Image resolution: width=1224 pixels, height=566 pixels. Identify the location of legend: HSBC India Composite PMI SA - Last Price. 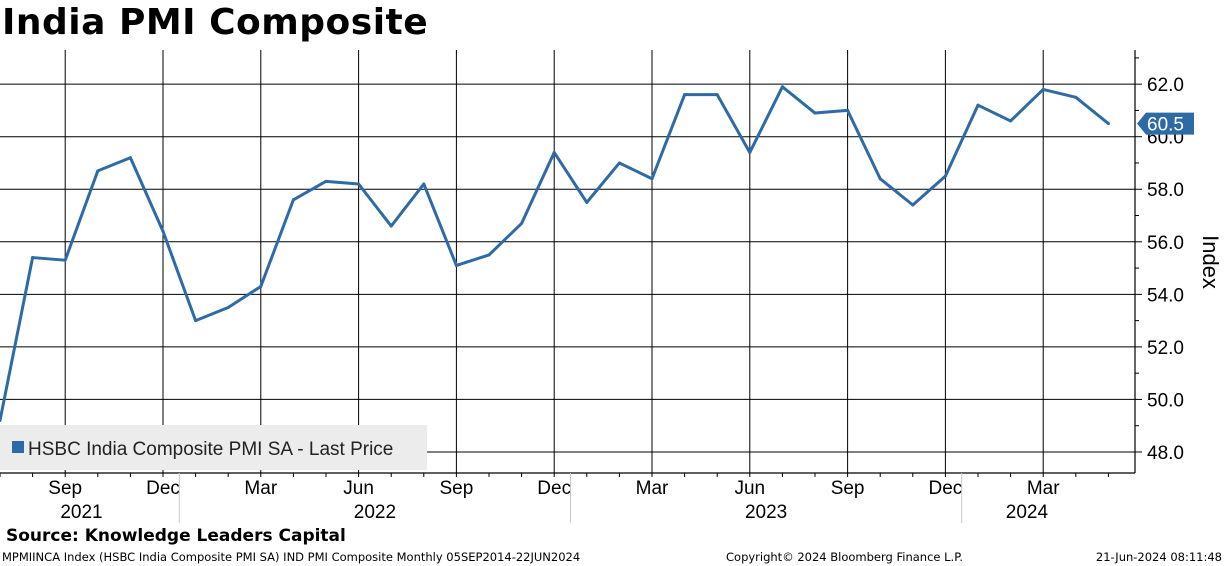
(213, 447).